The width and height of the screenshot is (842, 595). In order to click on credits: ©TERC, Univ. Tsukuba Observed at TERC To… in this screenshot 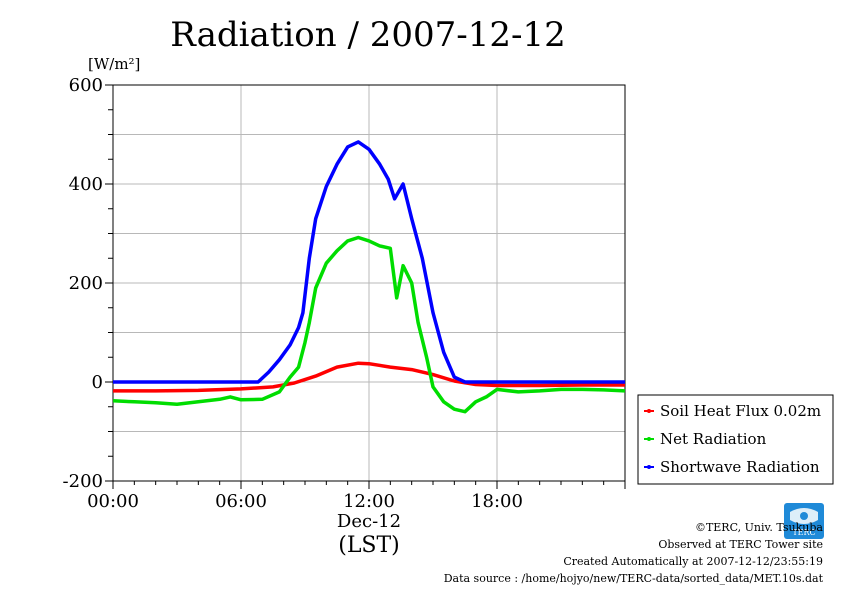, I will do `click(634, 553)`.